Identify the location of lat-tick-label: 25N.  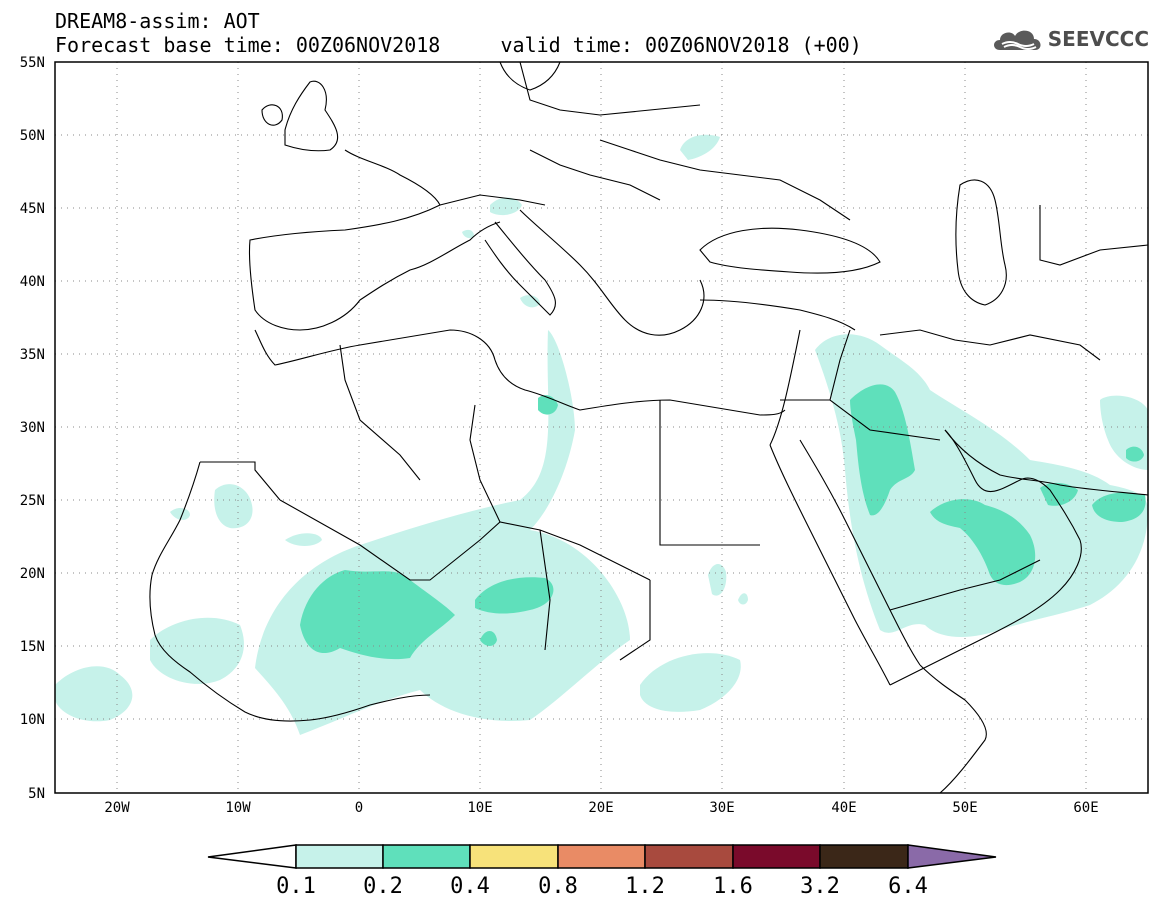
(32, 501).